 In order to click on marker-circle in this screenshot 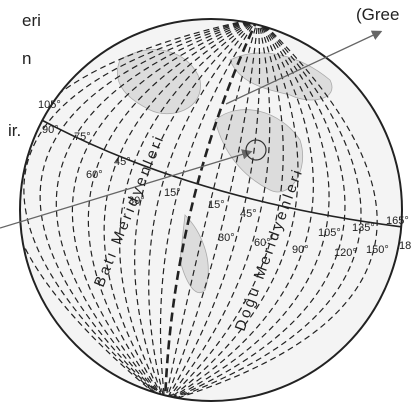, I will do `click(256, 150)`.